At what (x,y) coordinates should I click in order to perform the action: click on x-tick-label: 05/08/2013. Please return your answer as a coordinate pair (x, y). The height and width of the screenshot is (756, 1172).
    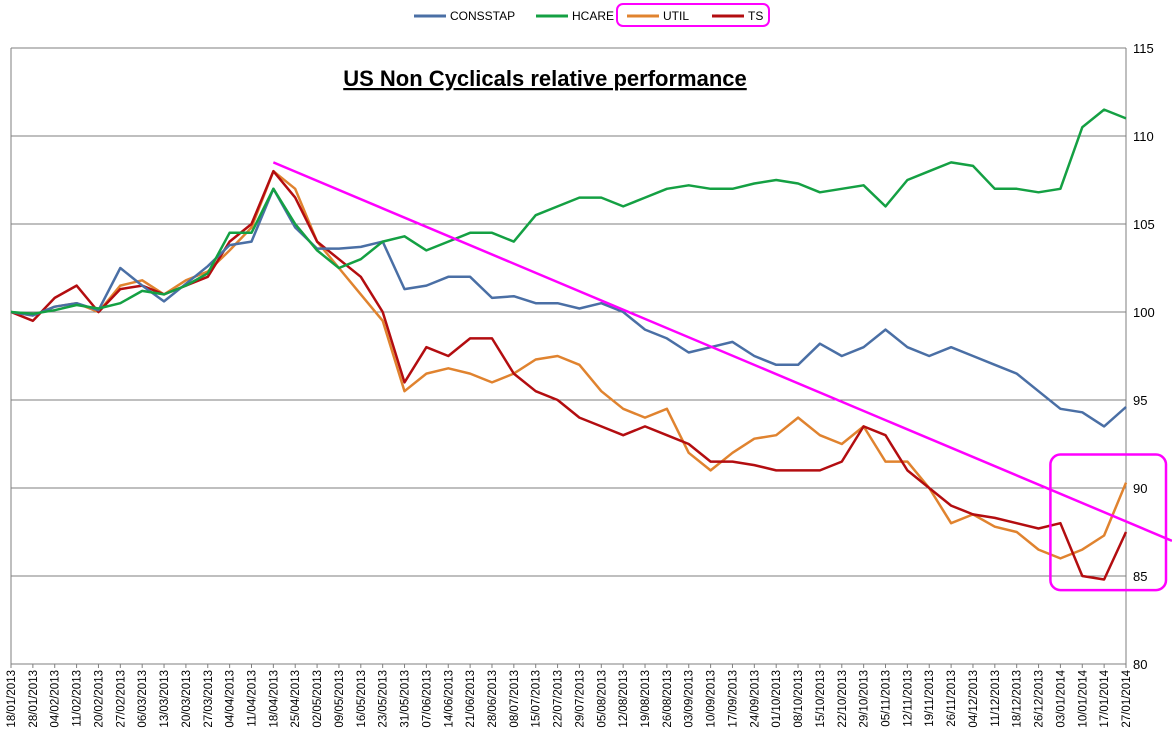
    Looking at the image, I should click on (602, 699).